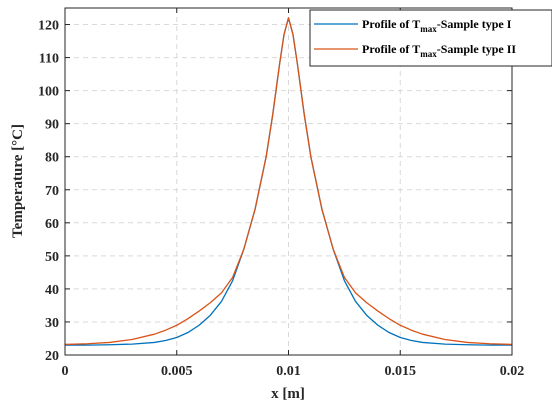 The image size is (552, 406). Describe the element at coordinates (52, 257) in the screenshot. I see `y-tick-label: 50` at that location.